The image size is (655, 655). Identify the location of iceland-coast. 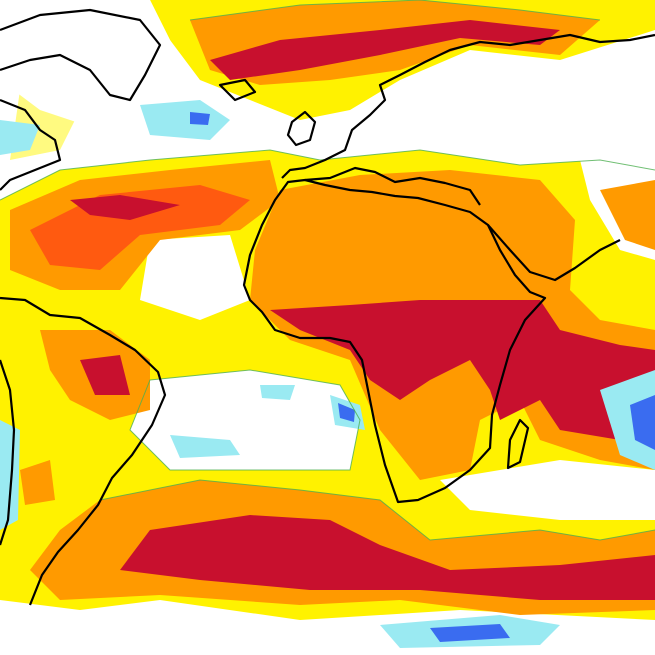
(237, 90).